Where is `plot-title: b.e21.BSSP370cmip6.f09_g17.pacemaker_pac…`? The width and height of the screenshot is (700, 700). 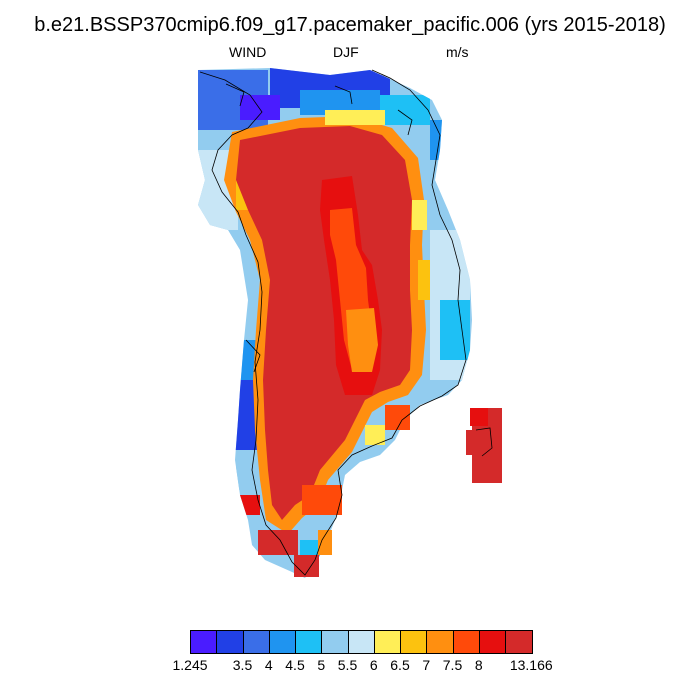
plot-title: b.e21.BSSP370cmip6.f09_g17.pacemaker_pac… is located at coordinates (350, 25).